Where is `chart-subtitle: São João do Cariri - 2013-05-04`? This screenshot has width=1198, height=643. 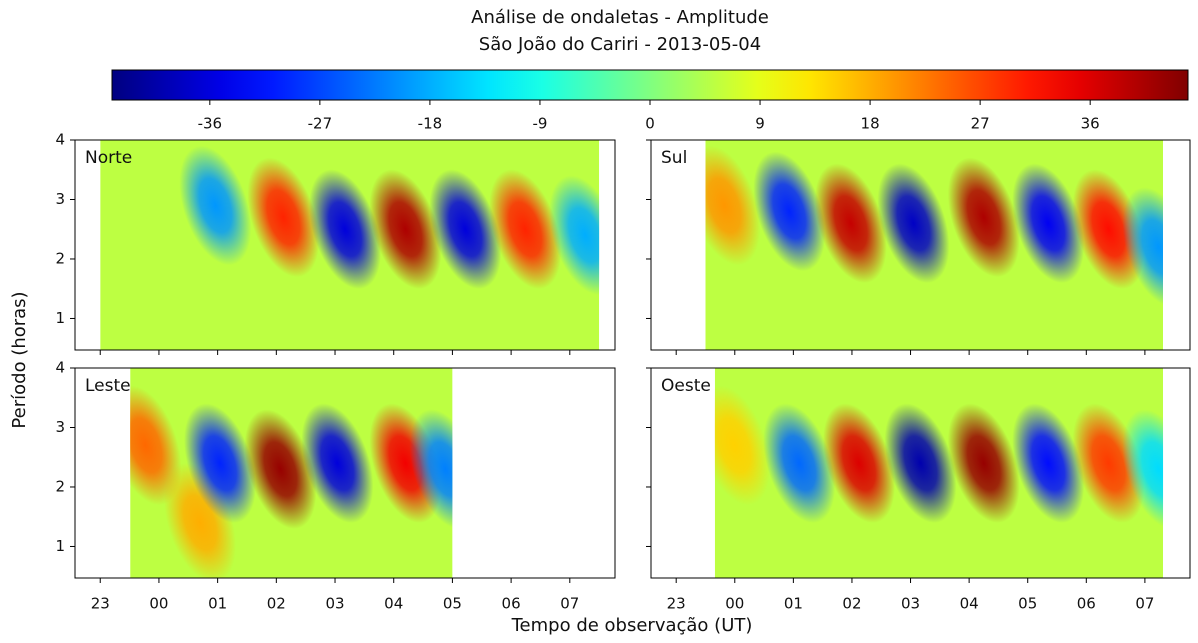 chart-subtitle: São João do Cariri - 2013-05-04 is located at coordinates (620, 44).